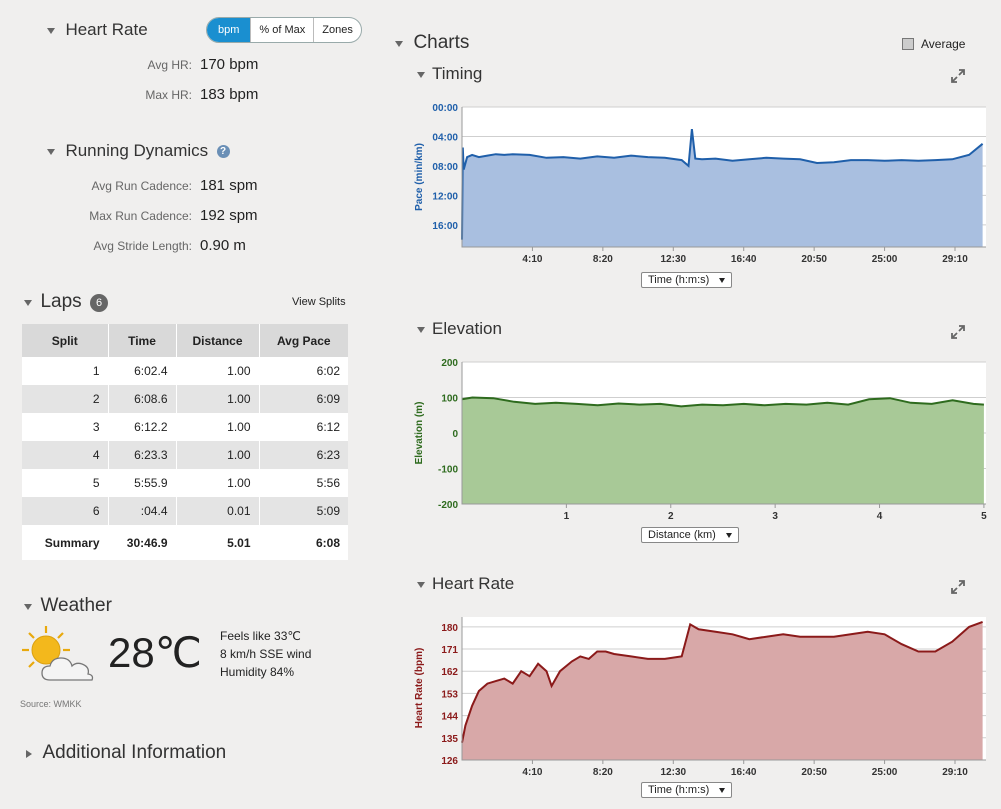 The height and width of the screenshot is (809, 1001). Describe the element at coordinates (134, 752) in the screenshot. I see `additional-info-title: Additional Information` at that location.